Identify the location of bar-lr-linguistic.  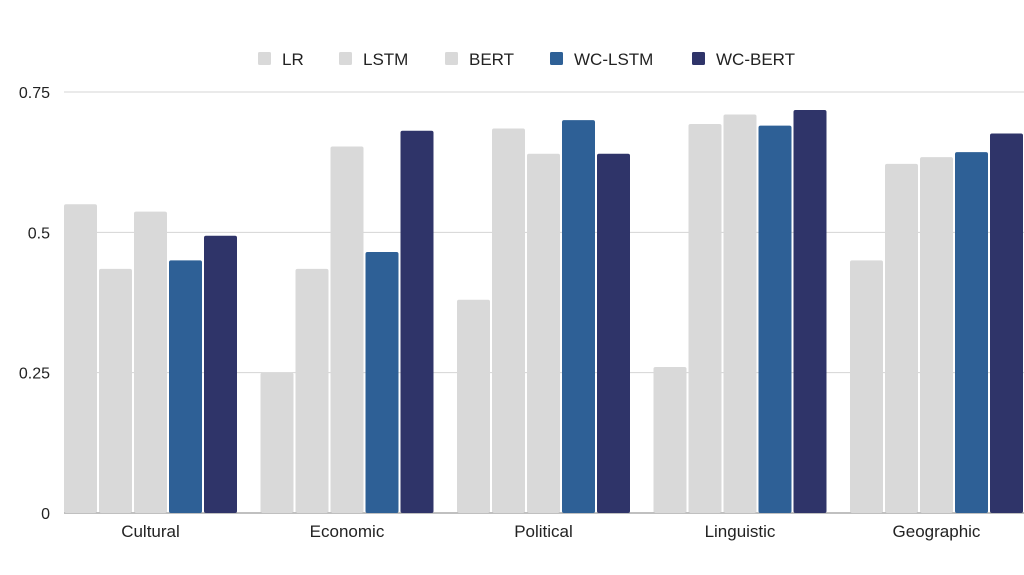
(670, 440).